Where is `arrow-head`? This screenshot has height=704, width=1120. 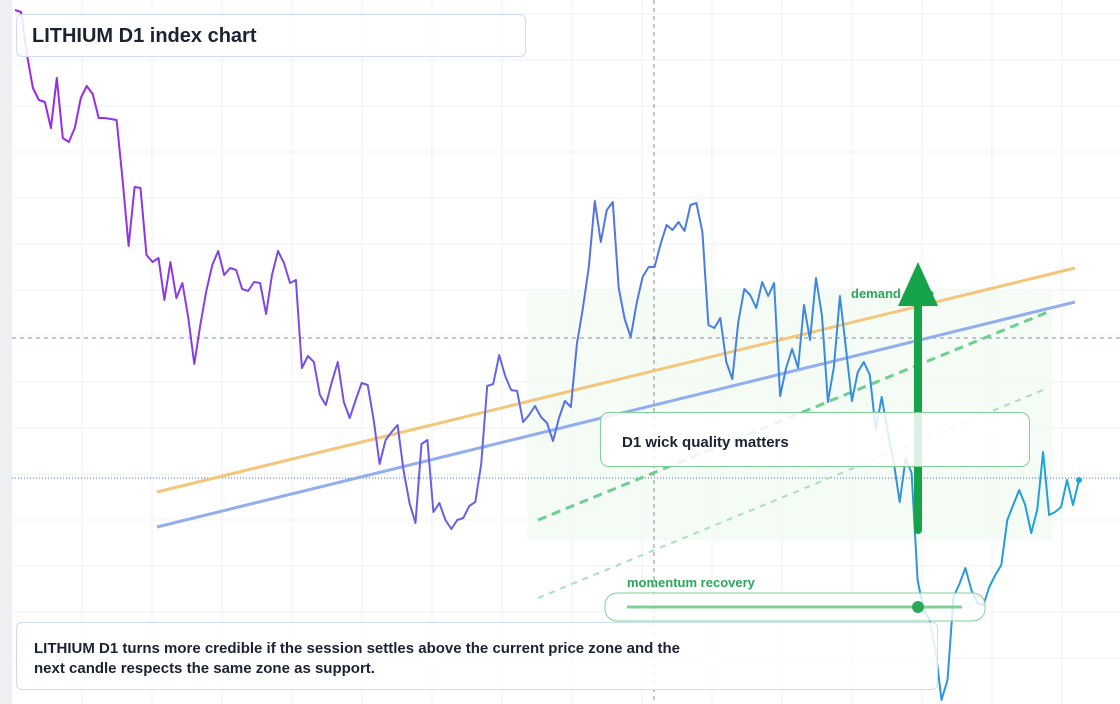
arrow-head is located at coordinates (918, 284).